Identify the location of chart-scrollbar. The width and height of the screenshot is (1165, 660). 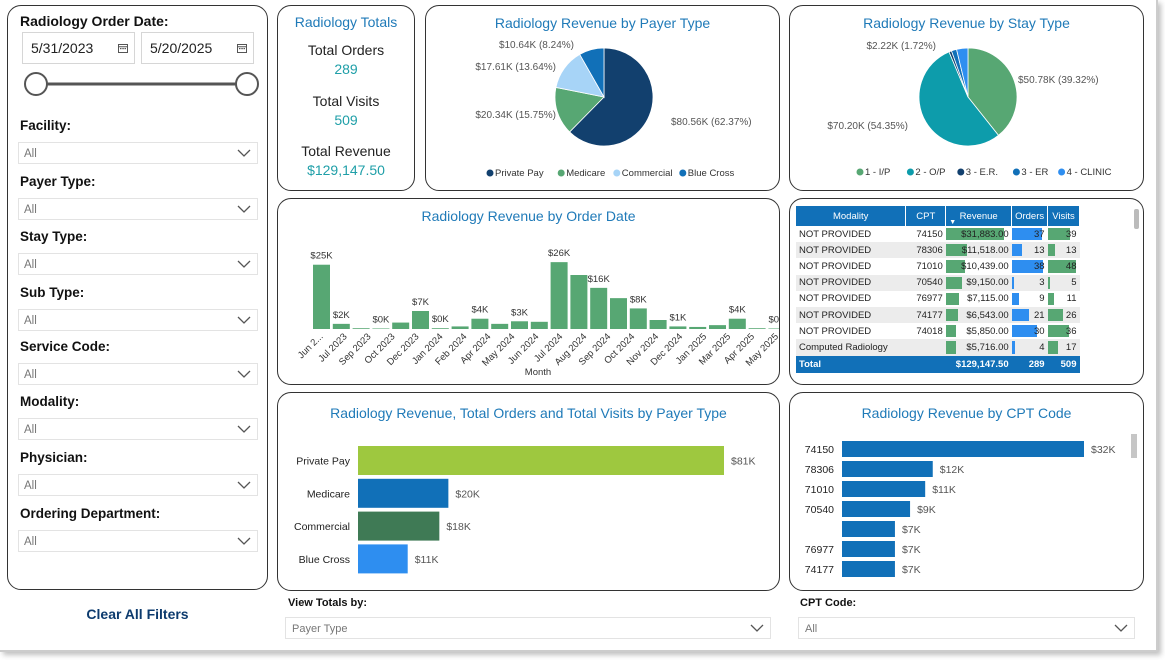
(1134, 446).